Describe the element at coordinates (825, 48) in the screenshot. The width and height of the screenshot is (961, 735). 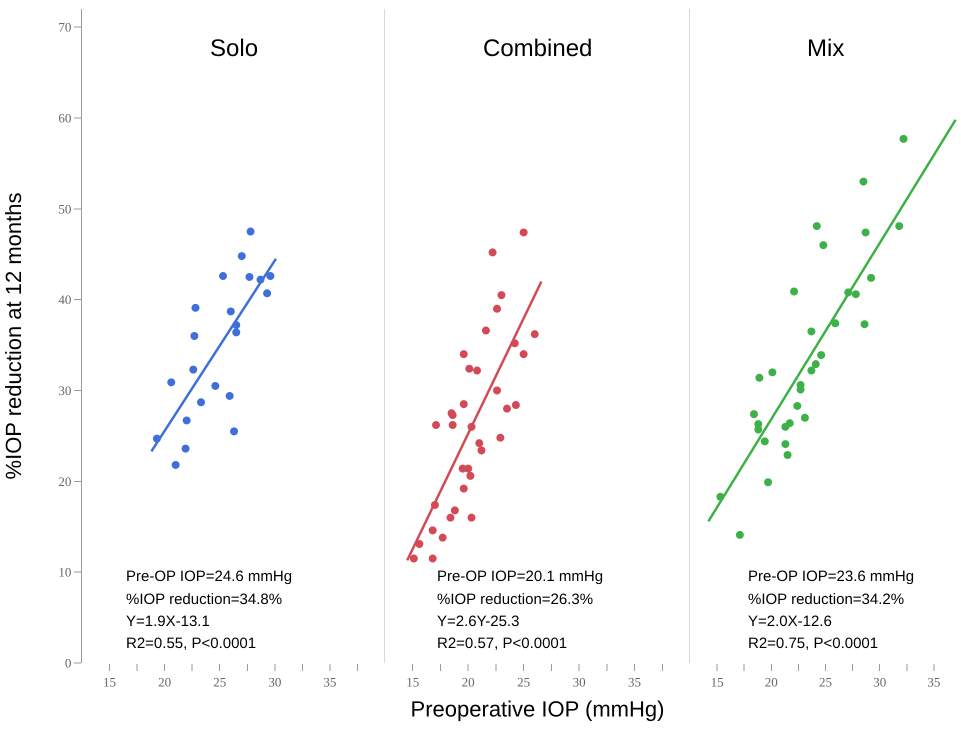
I see `text: Mix` at that location.